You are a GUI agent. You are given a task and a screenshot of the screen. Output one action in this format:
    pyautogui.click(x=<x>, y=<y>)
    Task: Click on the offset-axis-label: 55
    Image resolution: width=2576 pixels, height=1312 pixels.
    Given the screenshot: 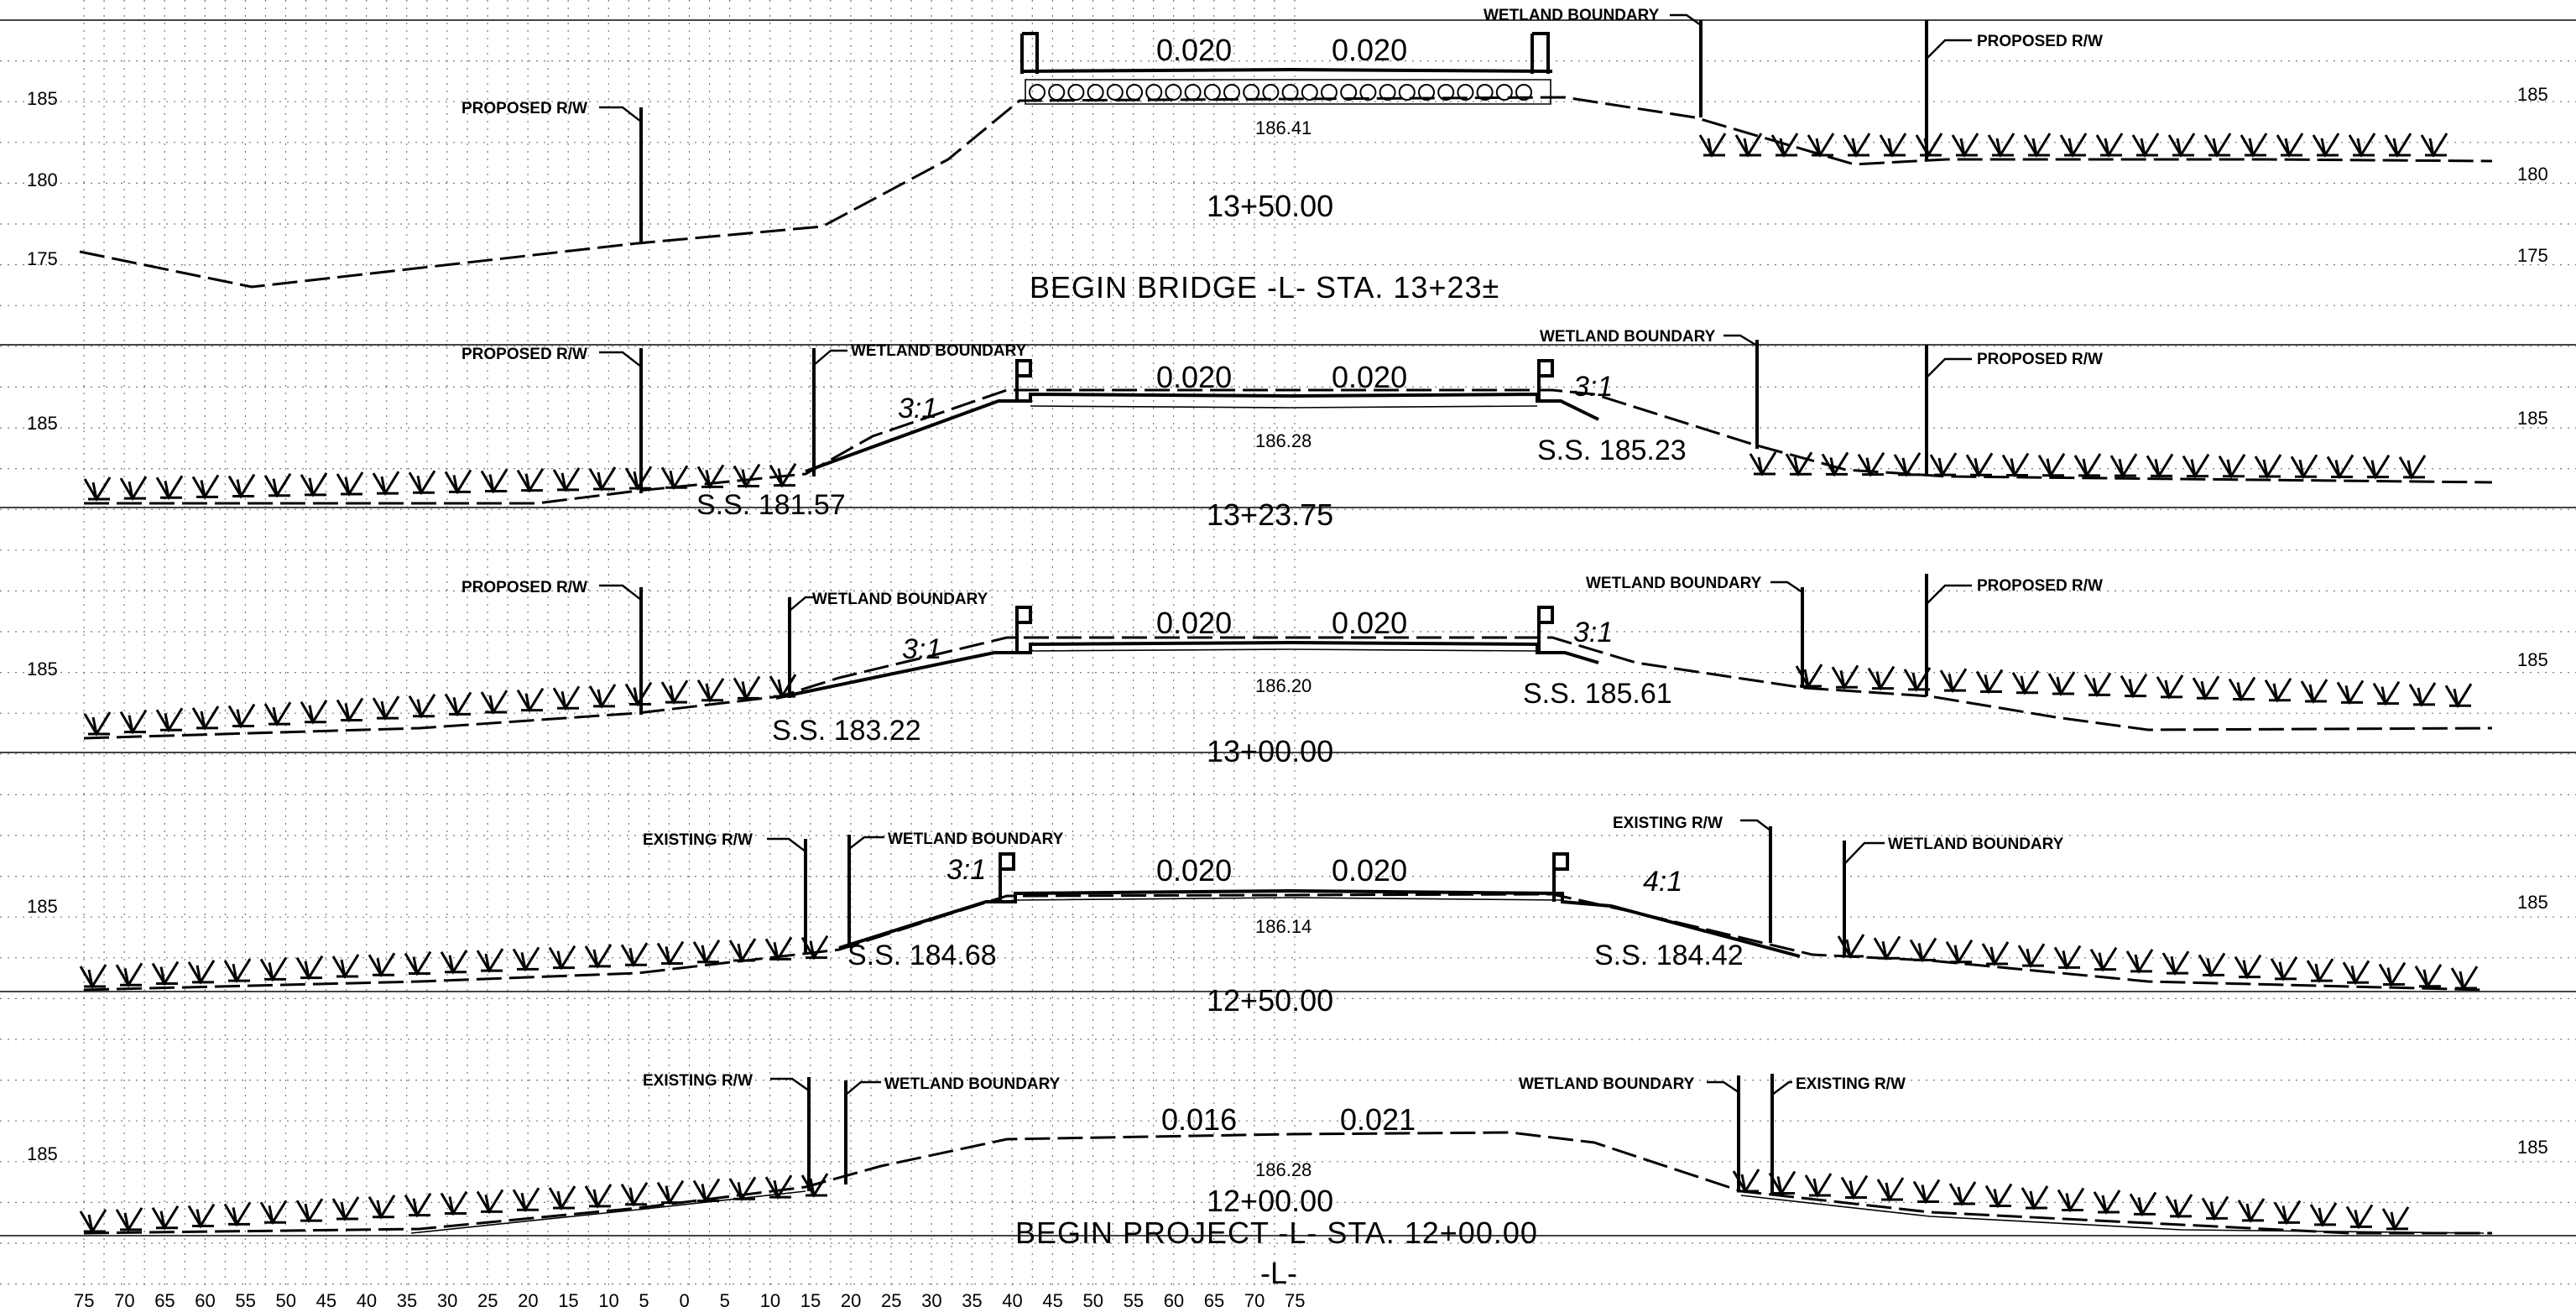 What is the action you would take?
    pyautogui.click(x=245, y=1301)
    